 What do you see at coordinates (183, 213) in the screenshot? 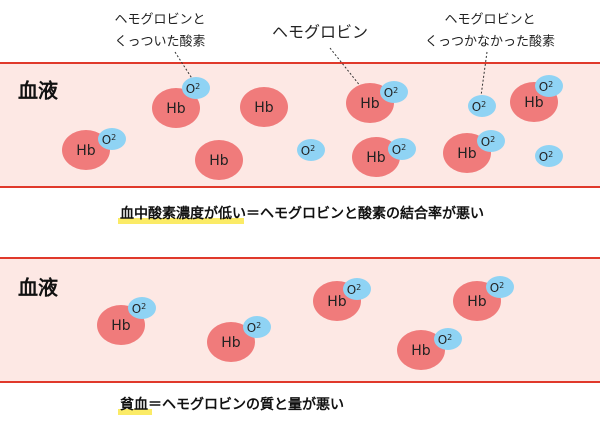
I see `caption-highlight: 血中酸素濃度が低い` at bounding box center [183, 213].